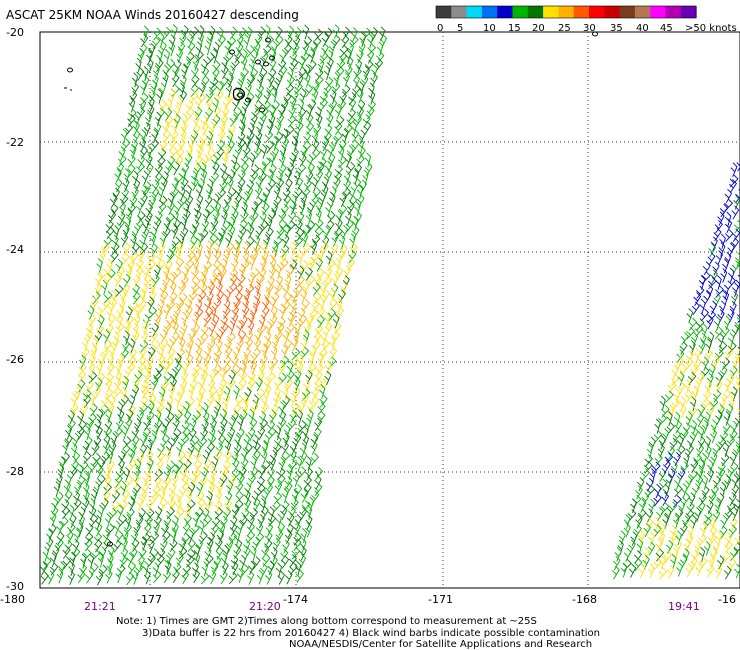  What do you see at coordinates (295, 599) in the screenshot?
I see `lon-label-174: -174` at bounding box center [295, 599].